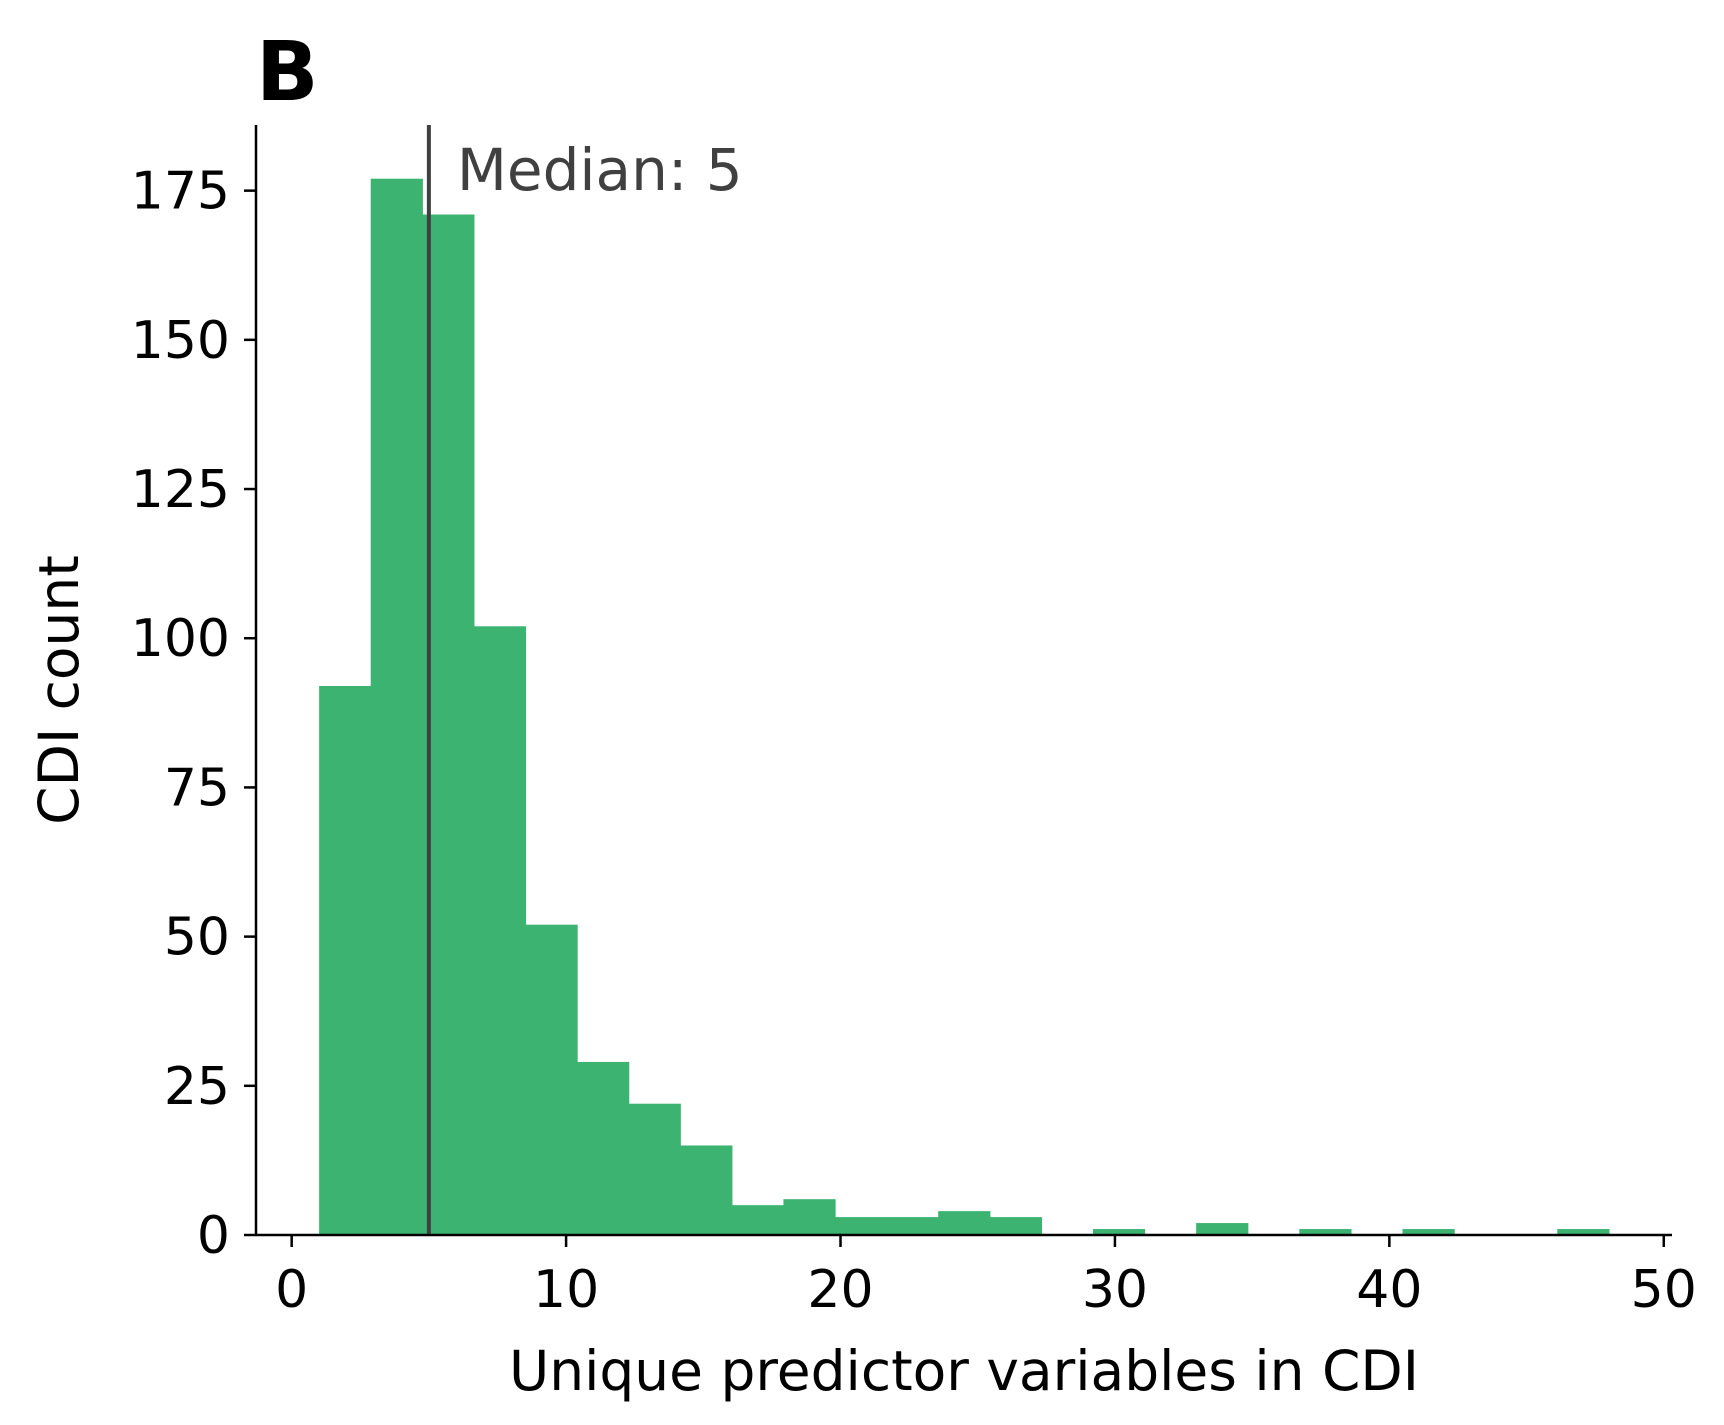  Describe the element at coordinates (600, 170) in the screenshot. I see `median-label: Median: 5` at that location.